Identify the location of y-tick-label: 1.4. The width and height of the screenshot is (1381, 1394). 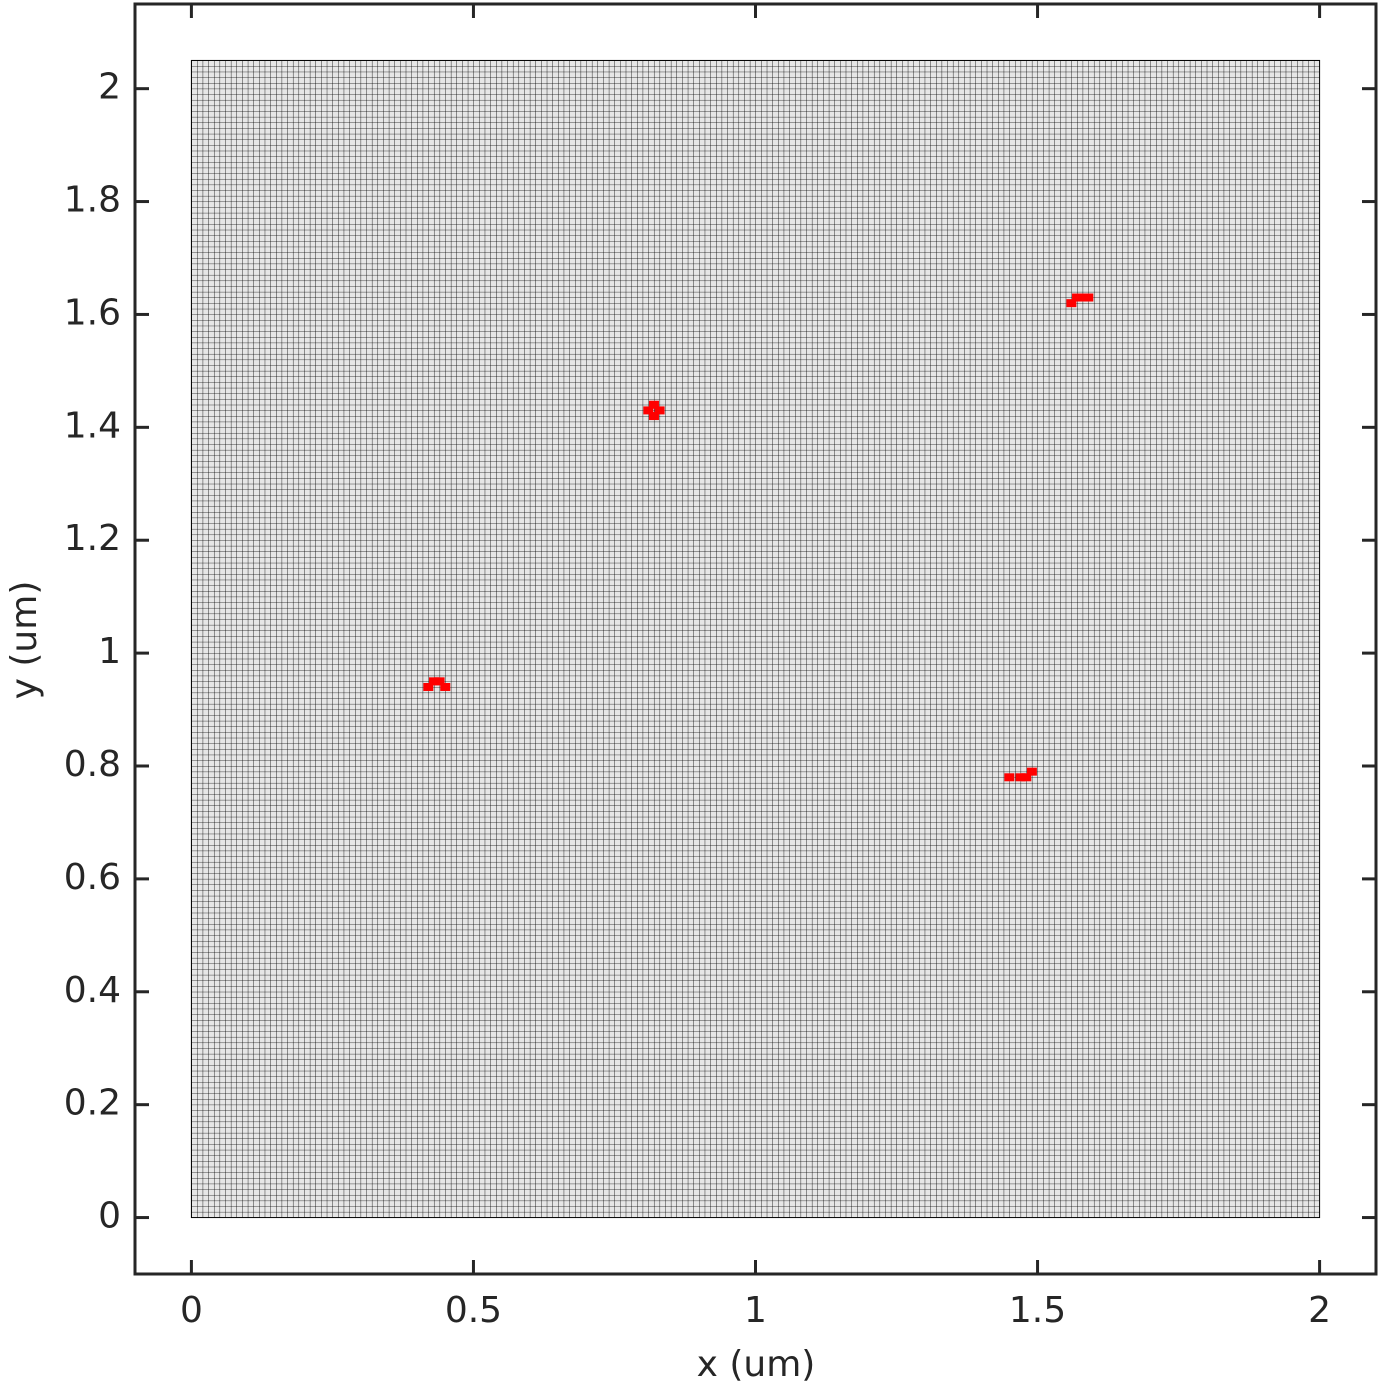
(92, 425).